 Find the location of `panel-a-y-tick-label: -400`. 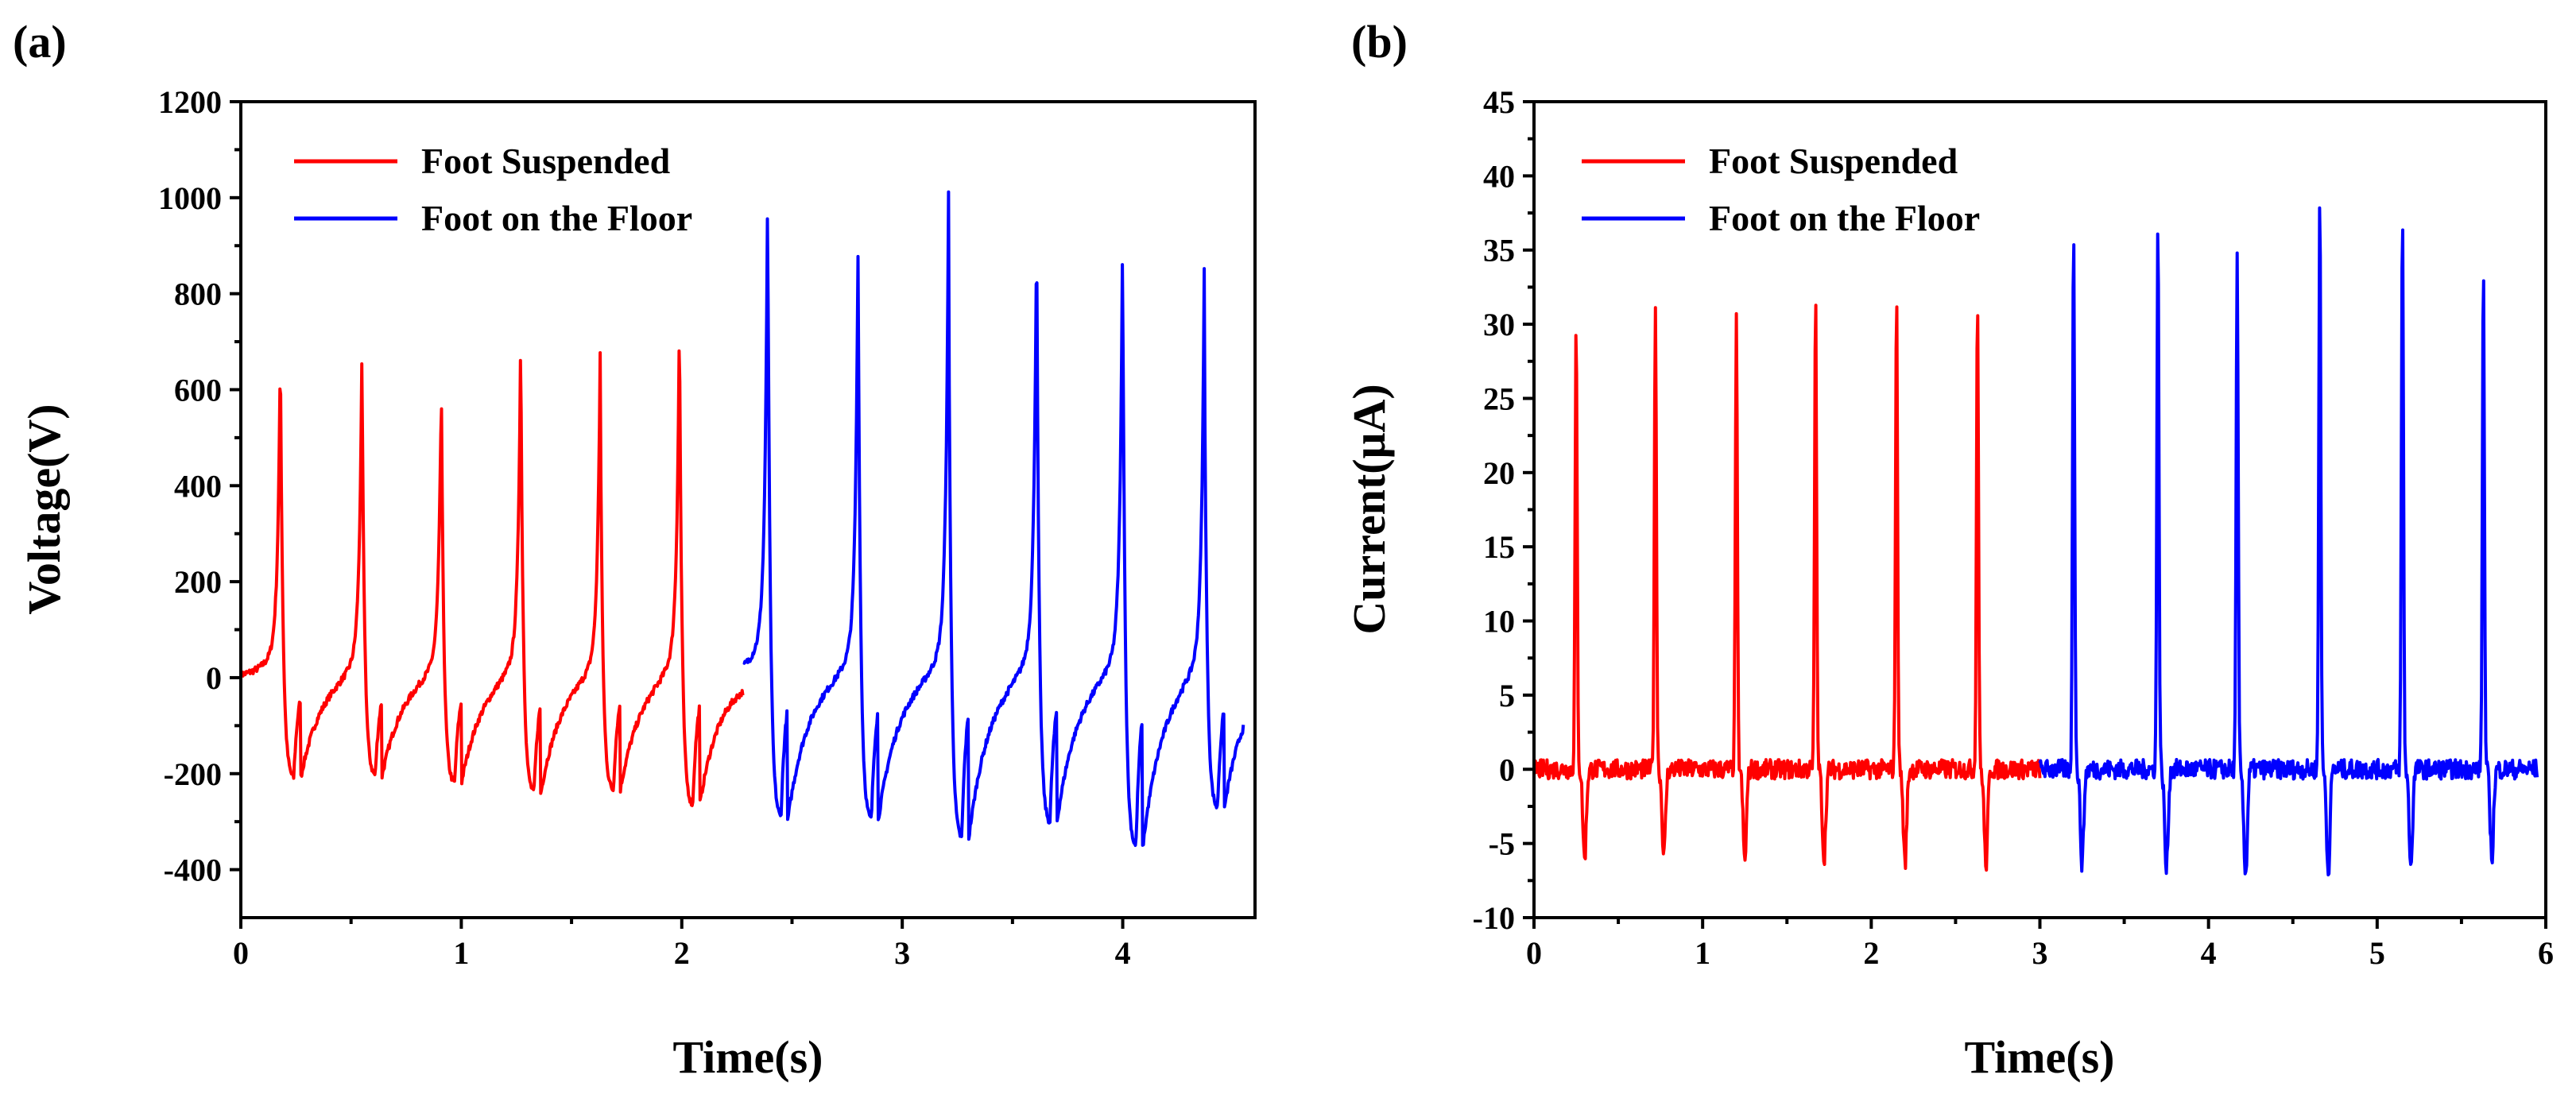

panel-a-y-tick-label: -400 is located at coordinates (193, 870).